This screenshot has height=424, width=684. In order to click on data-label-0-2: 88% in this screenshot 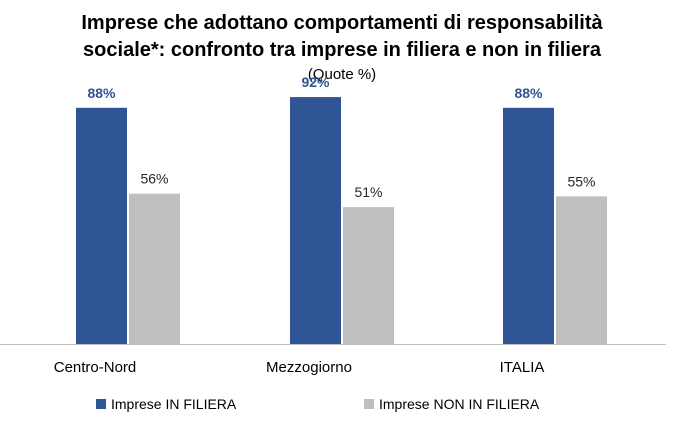, I will do `click(528, 93)`.